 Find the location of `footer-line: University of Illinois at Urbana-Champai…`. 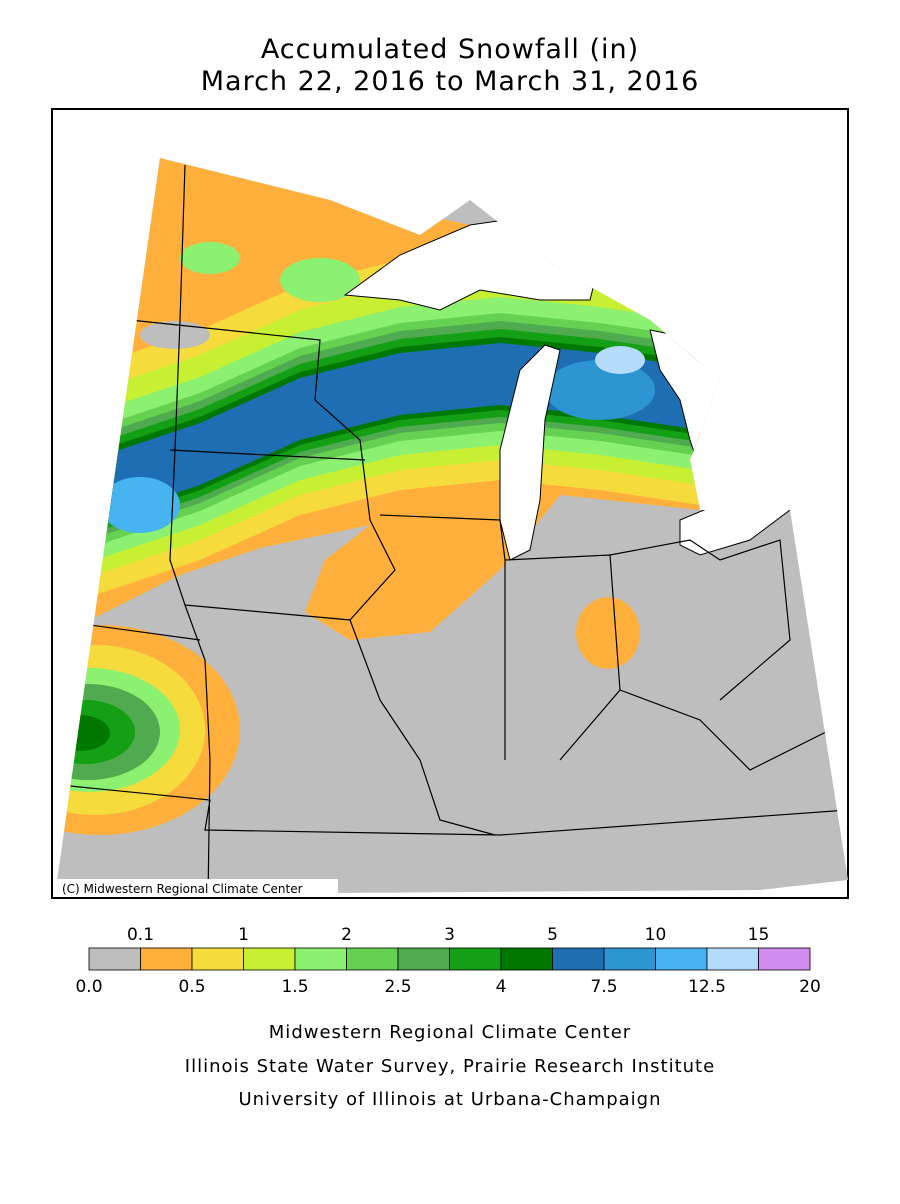

footer-line: University of Illinois at Urbana-Champai… is located at coordinates (449, 1099).